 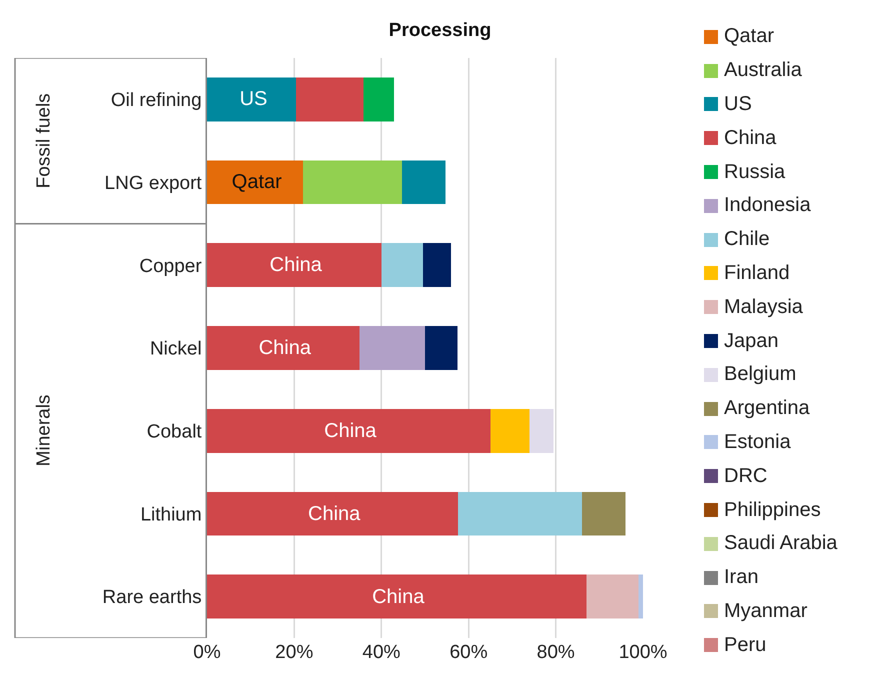 What do you see at coordinates (781, 544) in the screenshot?
I see `legend-label: Saudi Arabia` at bounding box center [781, 544].